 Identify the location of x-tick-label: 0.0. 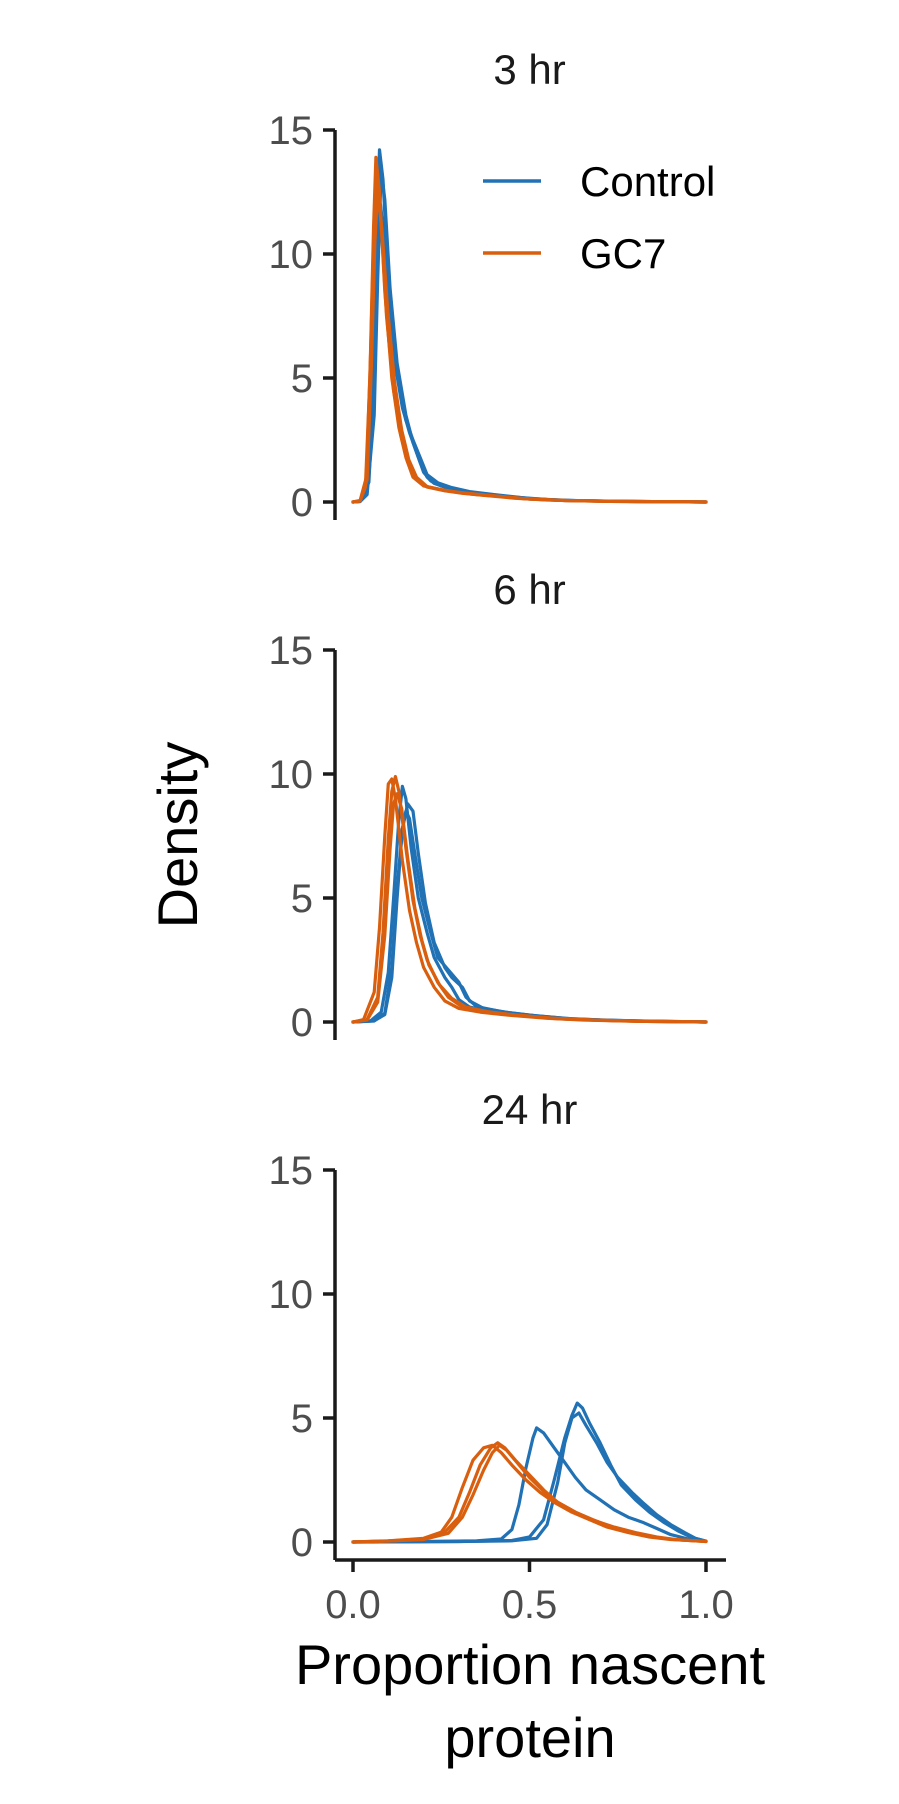
(353, 1605).